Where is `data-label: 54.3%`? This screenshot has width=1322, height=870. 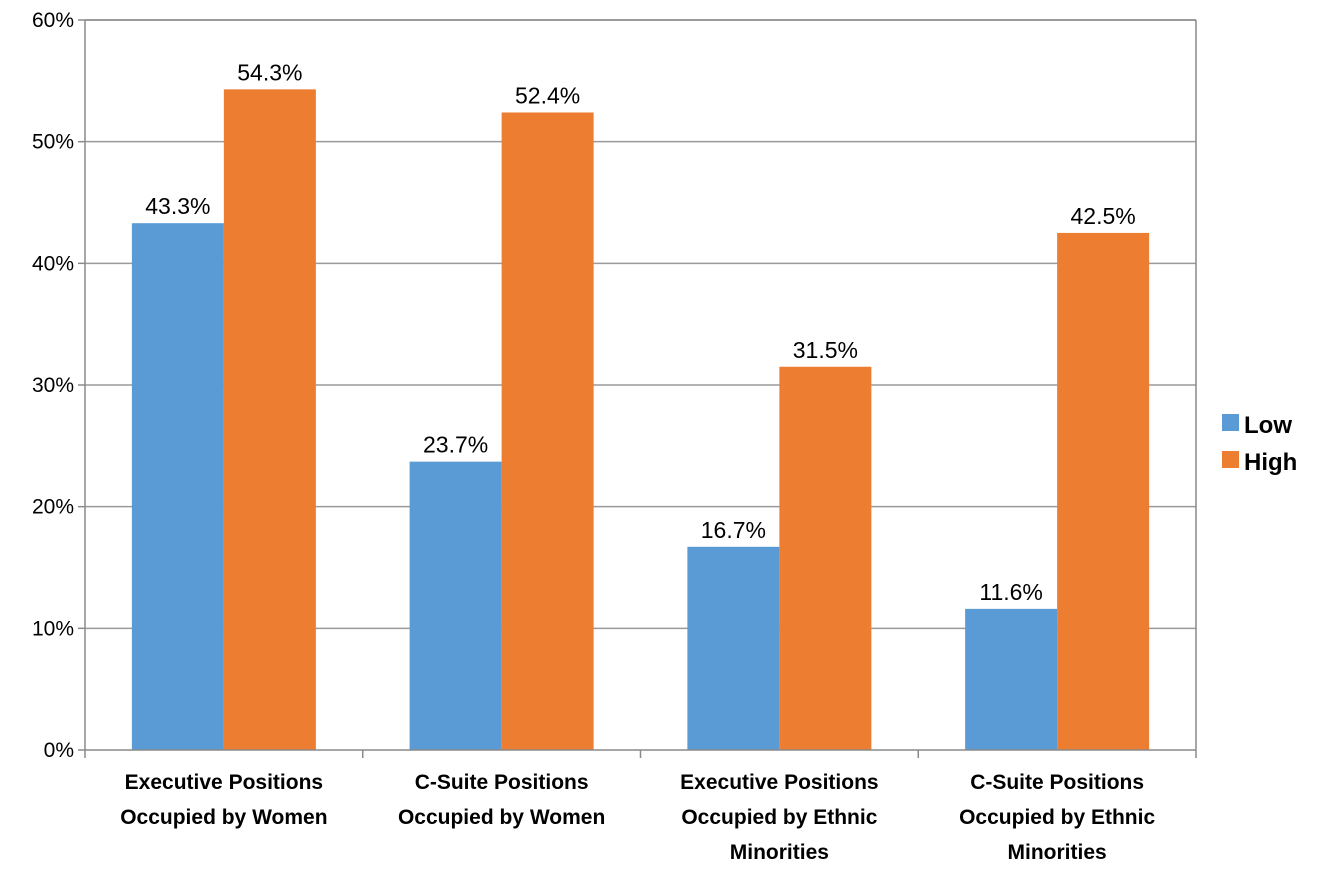 data-label: 54.3% is located at coordinates (269, 72).